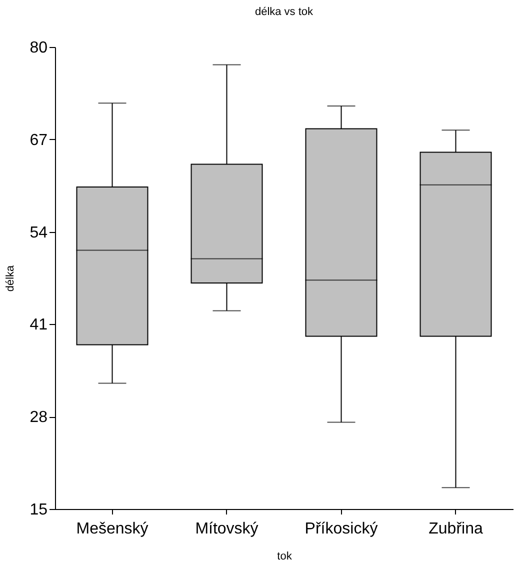 This screenshot has height=574, width=528. I want to click on x-tick-label: Mešenský, so click(112, 529).